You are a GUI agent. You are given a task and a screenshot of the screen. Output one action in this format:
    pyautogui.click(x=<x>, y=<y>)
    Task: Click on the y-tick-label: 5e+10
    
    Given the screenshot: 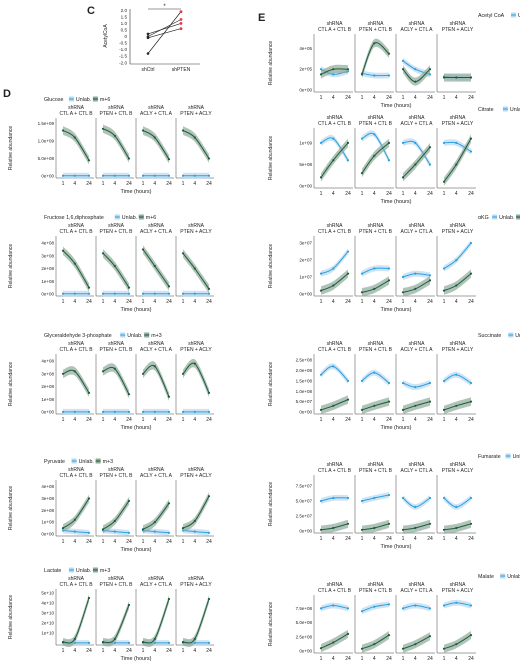 What is the action you would take?
    pyautogui.click(x=47, y=593)
    